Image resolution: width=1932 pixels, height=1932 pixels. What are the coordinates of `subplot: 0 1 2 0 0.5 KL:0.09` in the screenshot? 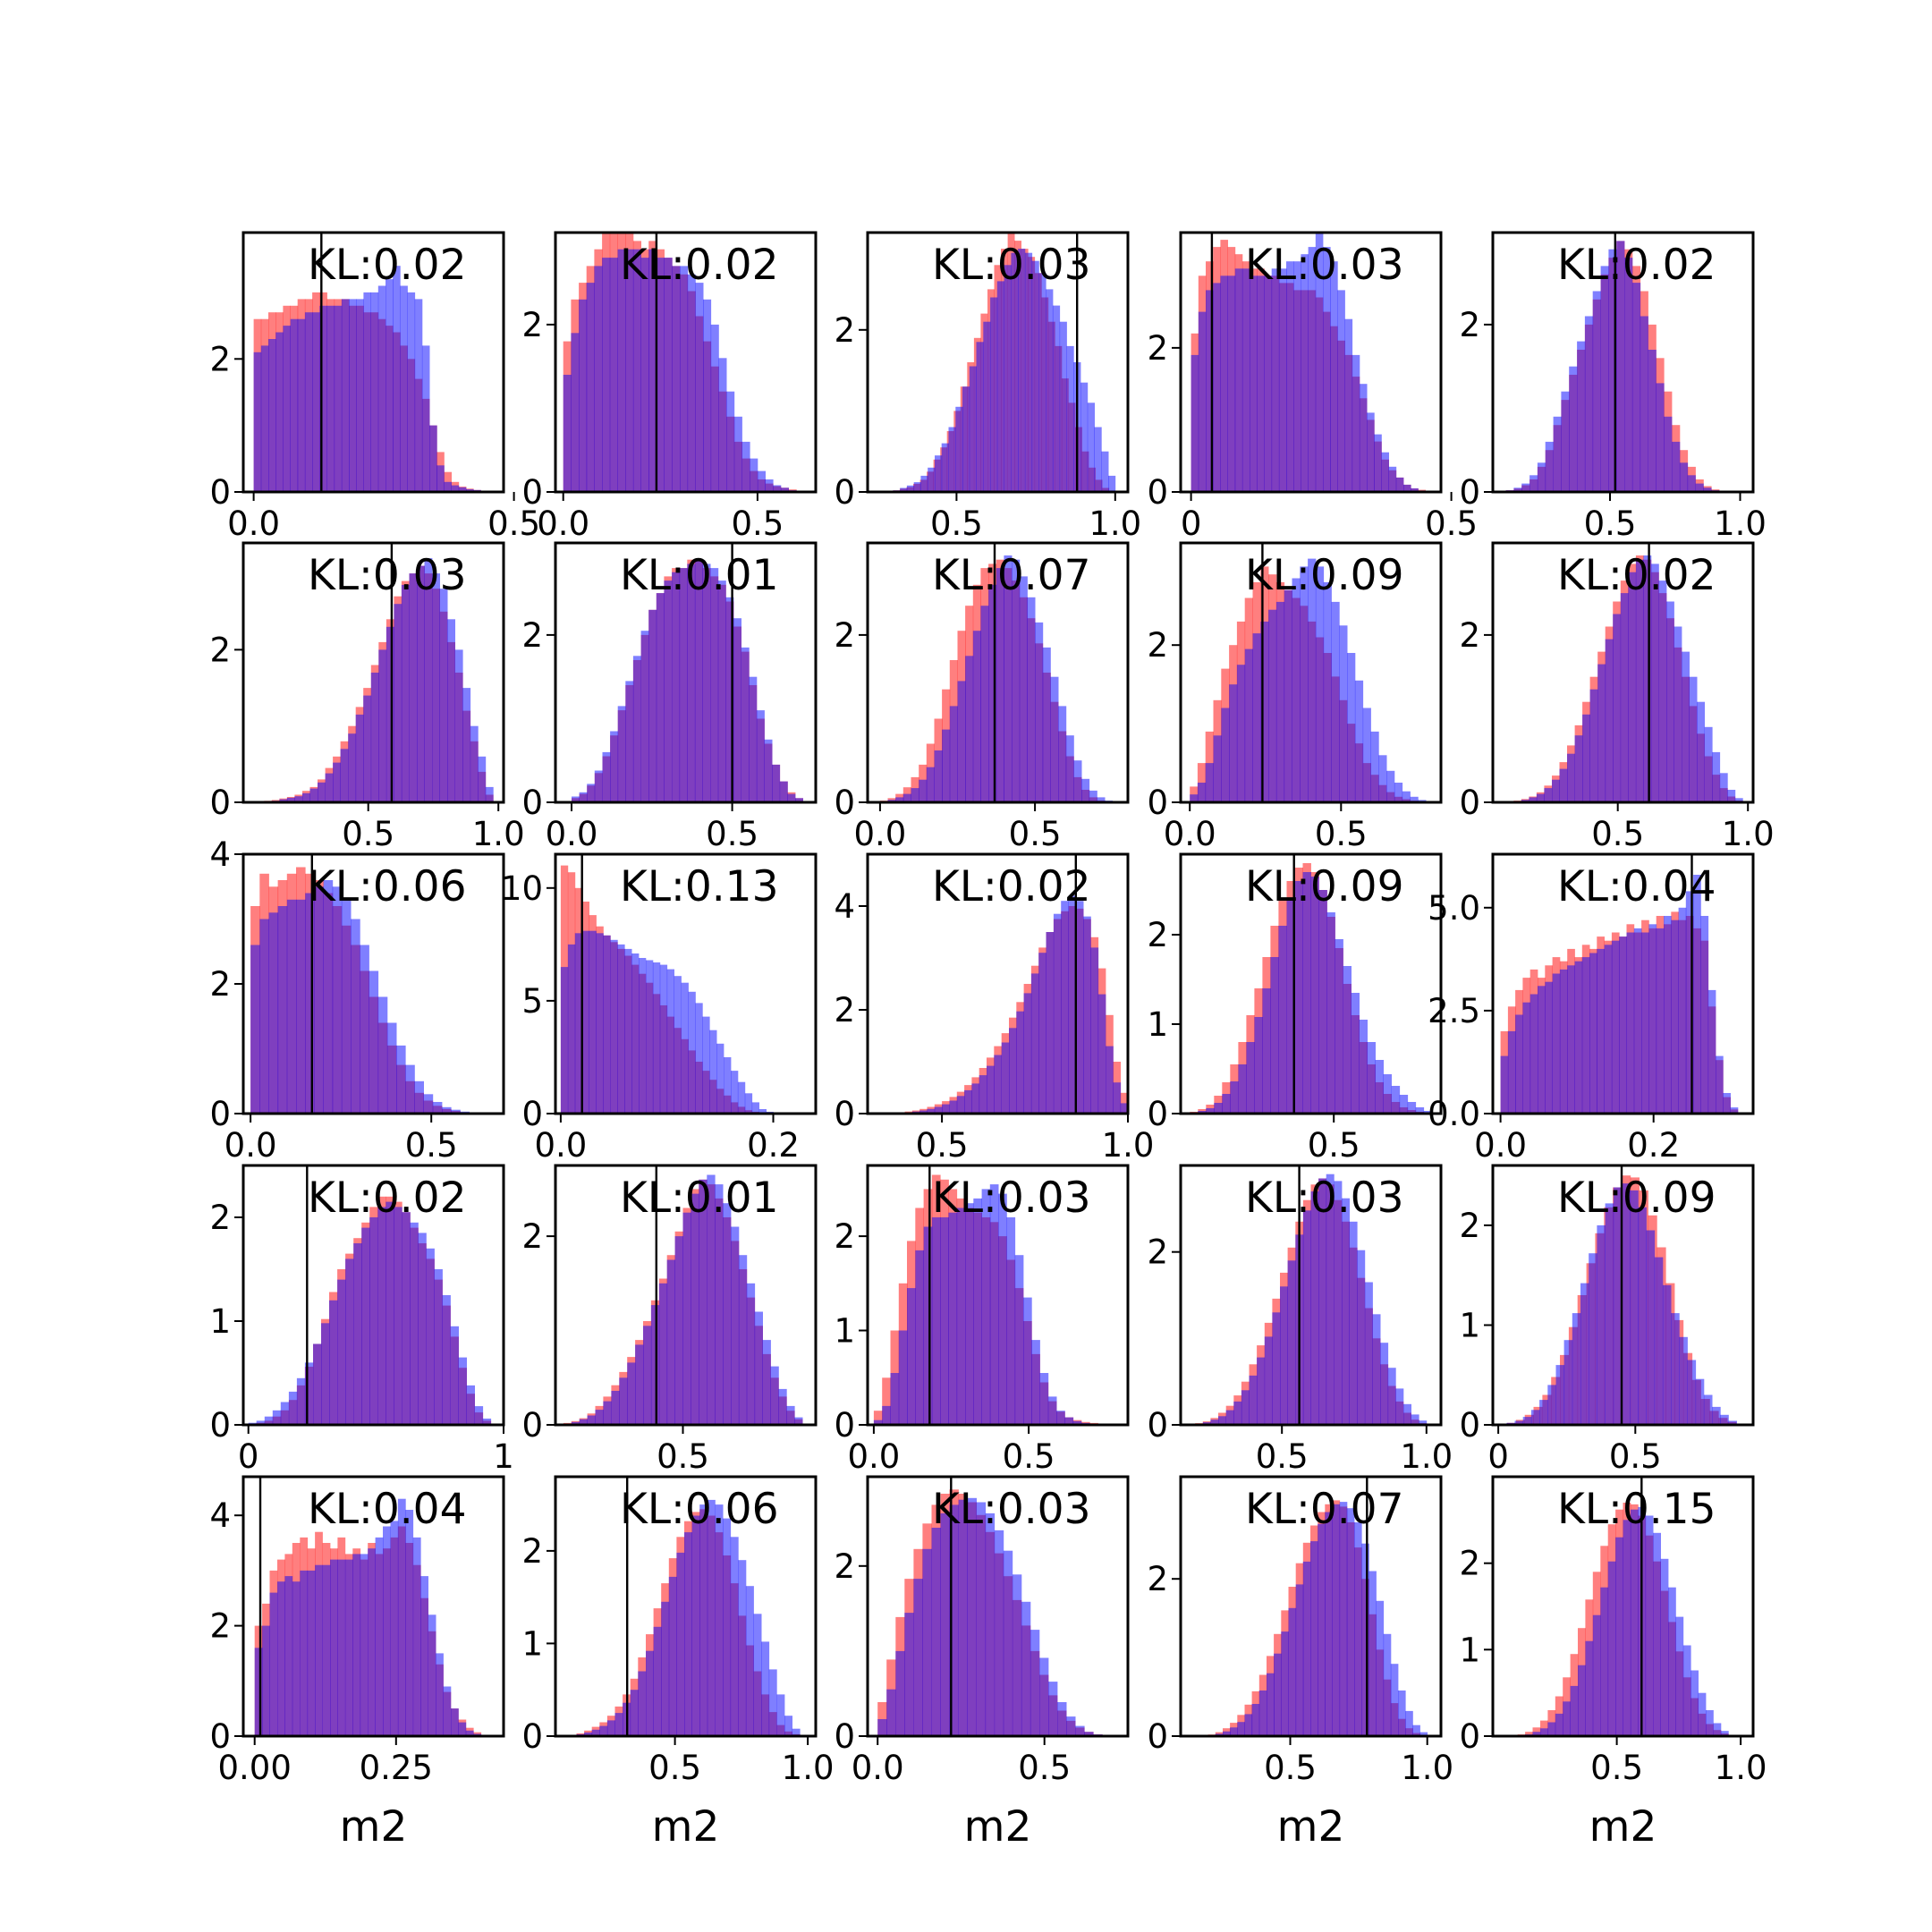 It's located at (1607, 1320).